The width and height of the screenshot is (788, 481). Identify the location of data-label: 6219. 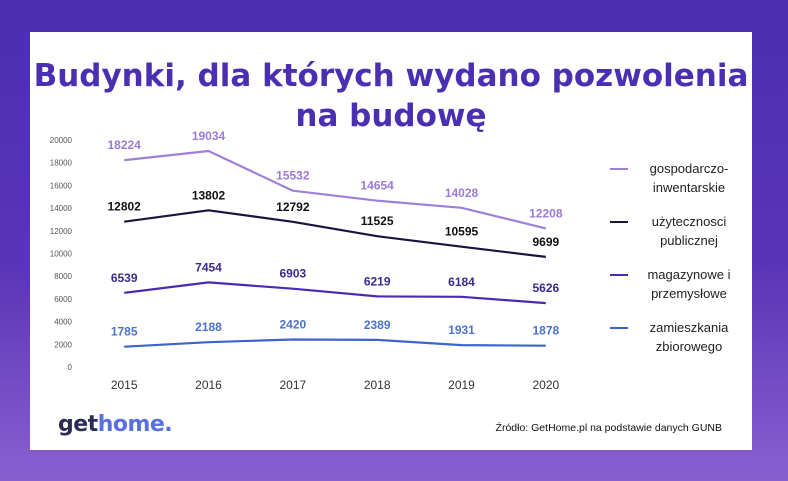
(377, 281).